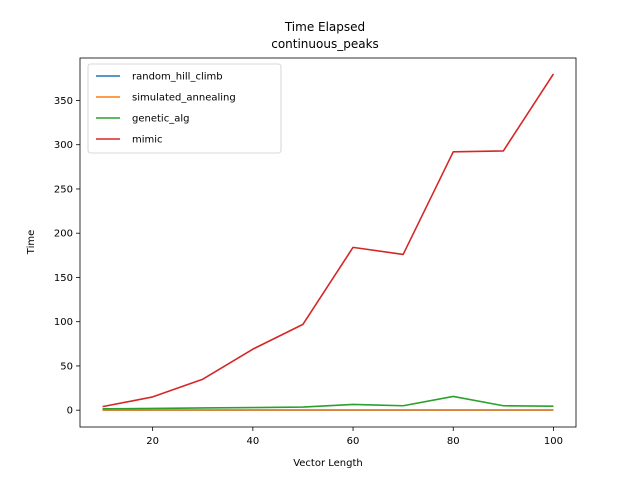 The height and width of the screenshot is (480, 640). What do you see at coordinates (252, 441) in the screenshot?
I see `x-tick-label: 40` at bounding box center [252, 441].